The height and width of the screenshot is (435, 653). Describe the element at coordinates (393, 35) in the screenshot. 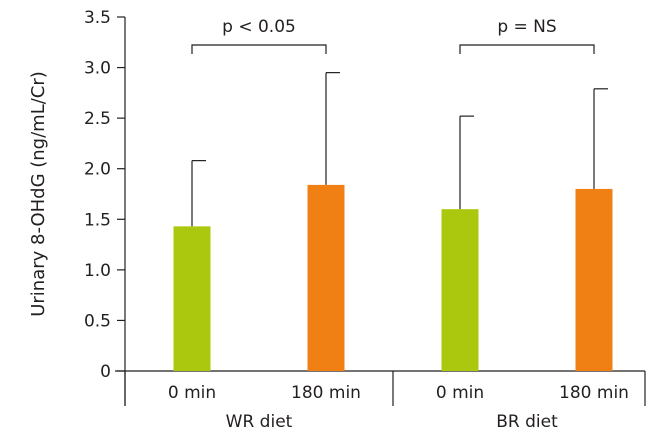

I see `significance-brackets: p < 0.05 p = NS` at that location.